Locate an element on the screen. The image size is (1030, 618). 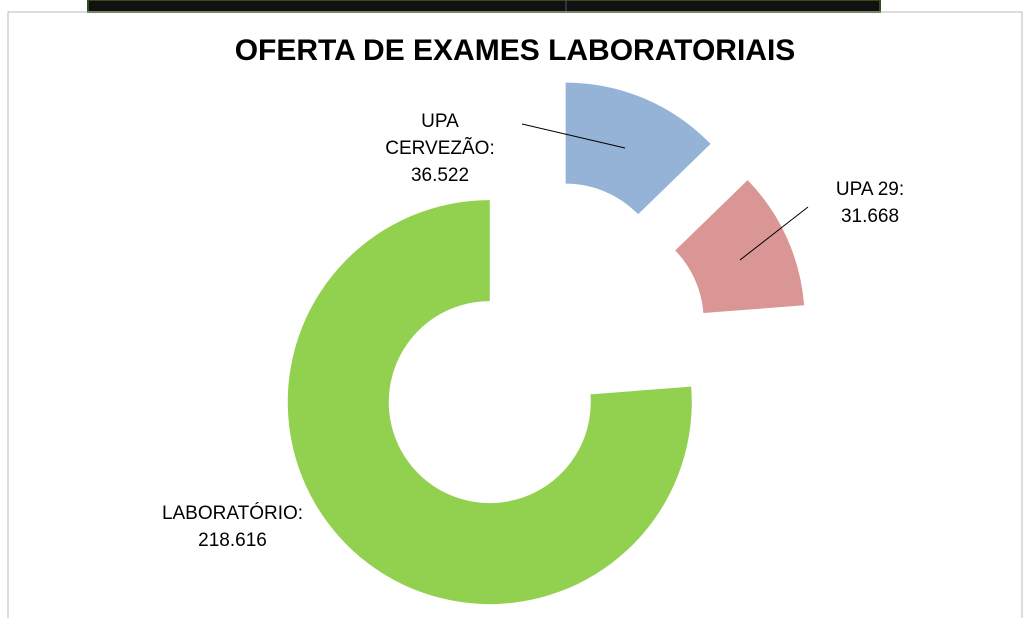
data-label: UPA 29: 31.668 is located at coordinates (870, 203).